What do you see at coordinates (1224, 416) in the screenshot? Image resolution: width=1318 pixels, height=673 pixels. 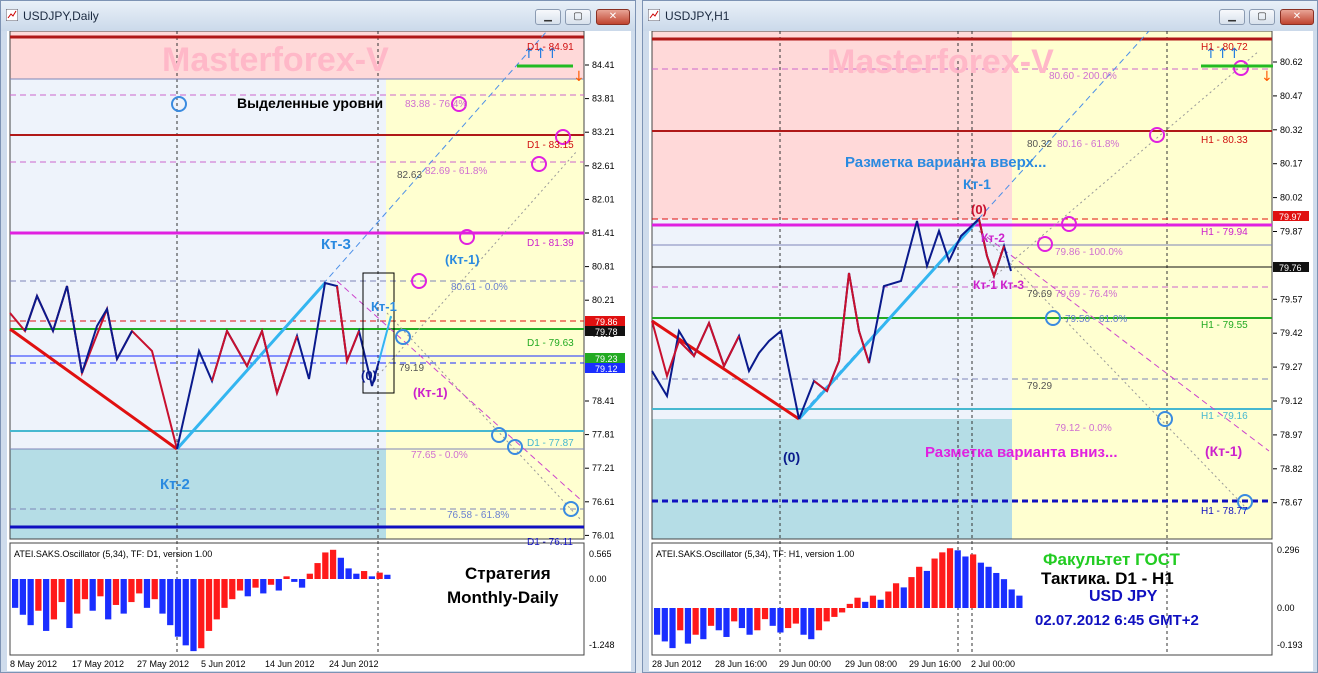 I see `level-label: H1 - 79.16` at bounding box center [1224, 416].